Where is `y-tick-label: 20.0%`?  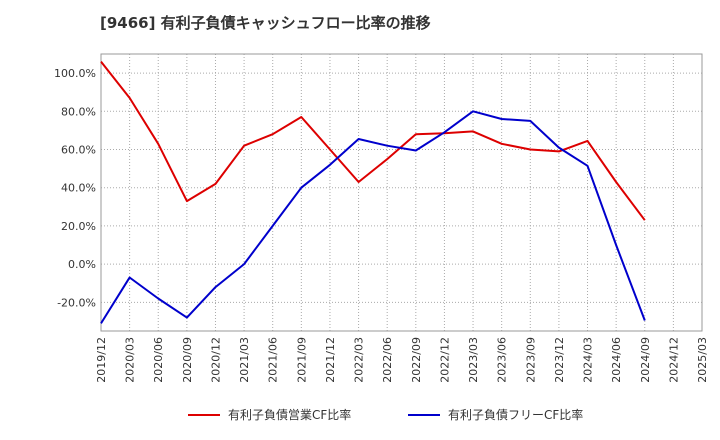
y-tick-label: 20.0% is located at coordinates (78, 226).